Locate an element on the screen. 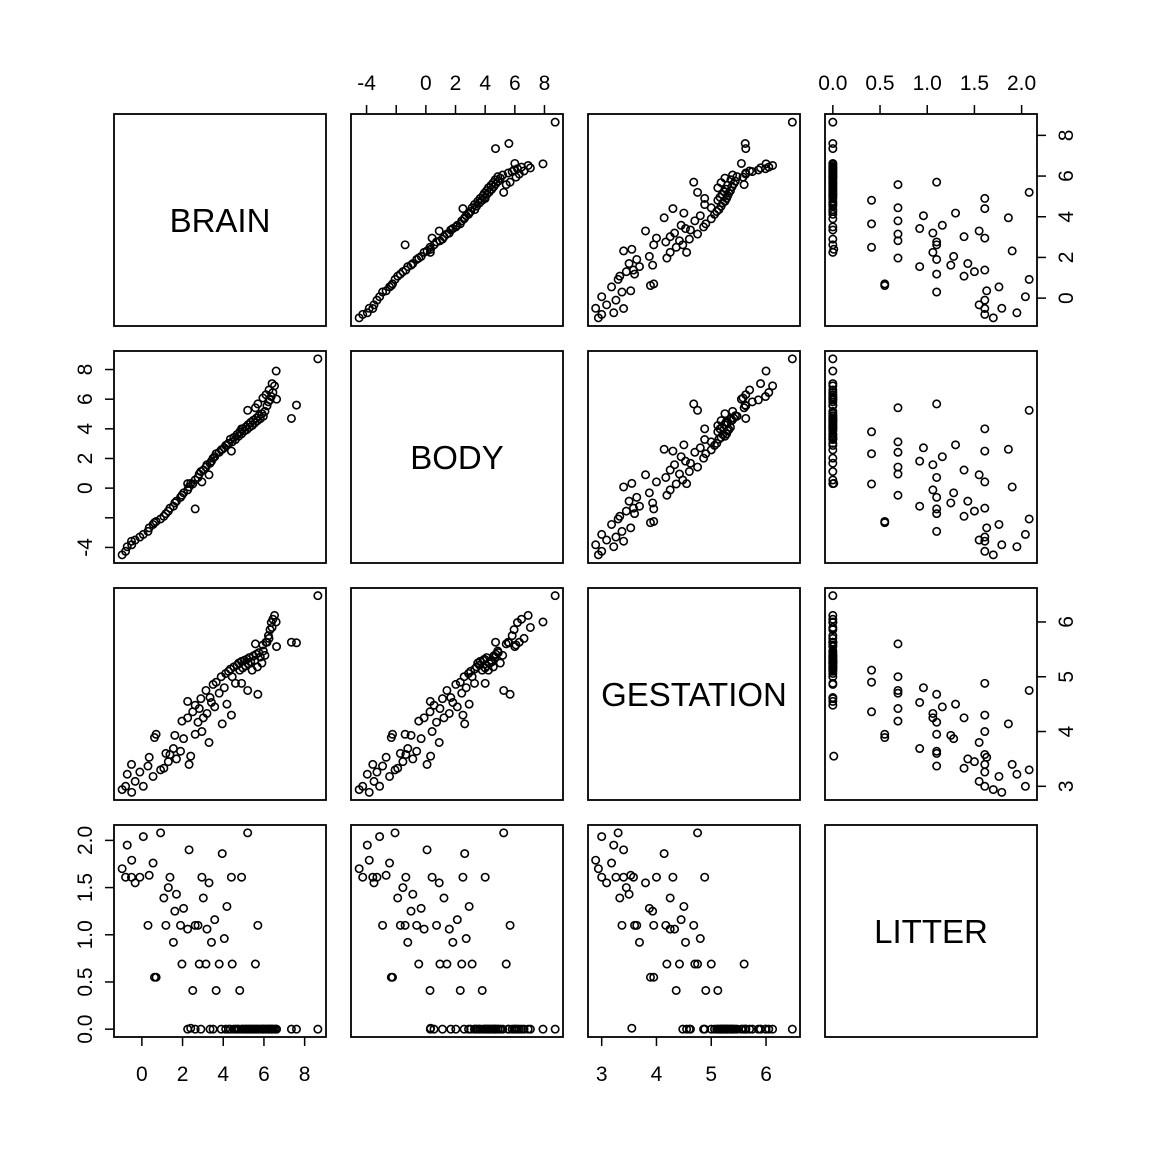  tick-label: 0 is located at coordinates (142, 1074).